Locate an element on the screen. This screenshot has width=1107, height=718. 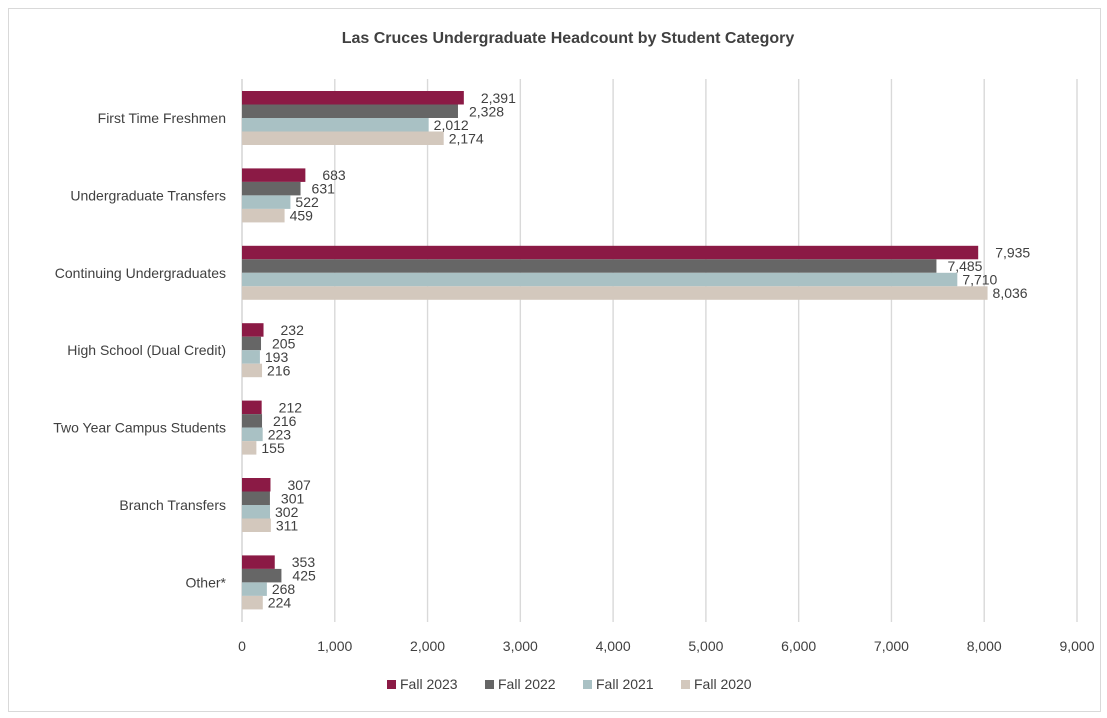
value-label-first-time-freshmen-fall-2022: 2,328 is located at coordinates (486, 111).